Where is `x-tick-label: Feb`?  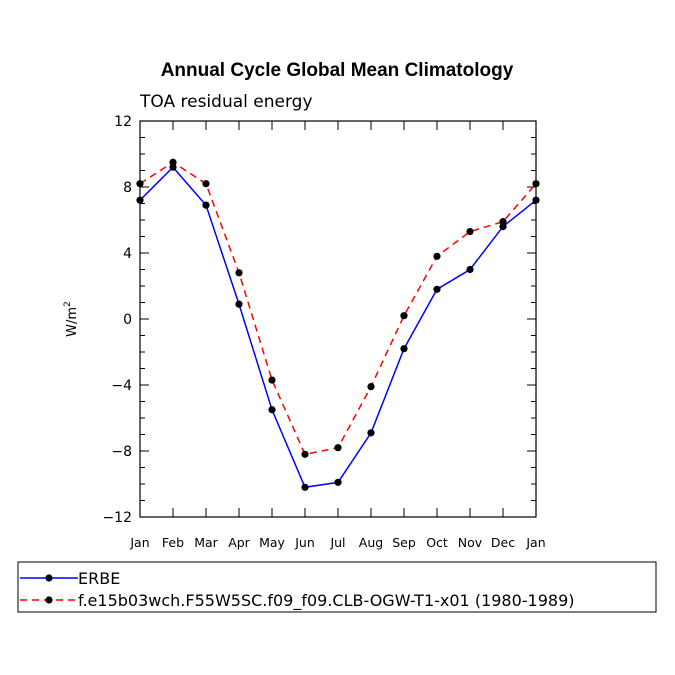
x-tick-label: Feb is located at coordinates (173, 542).